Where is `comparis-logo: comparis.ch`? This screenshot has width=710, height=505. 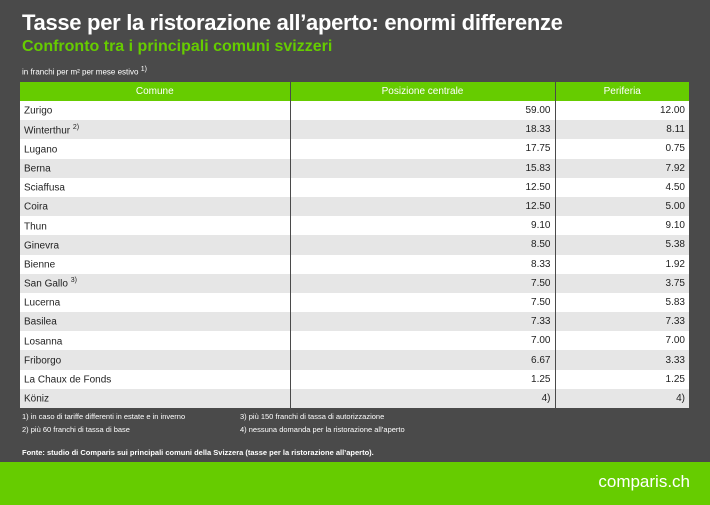
comparis-logo: comparis.ch is located at coordinates (644, 481).